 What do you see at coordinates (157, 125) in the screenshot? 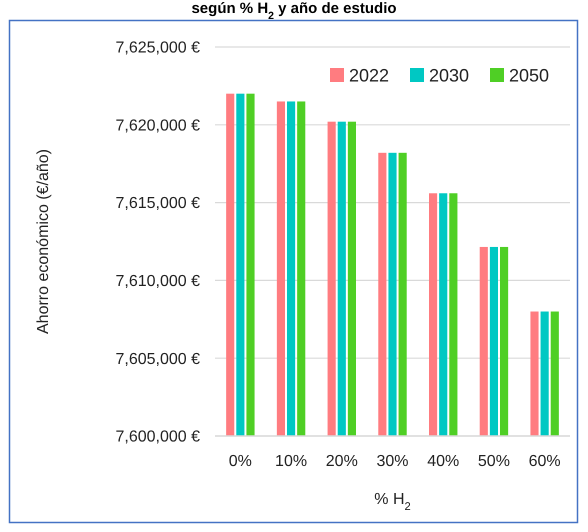
I see `y-tick-label: 7,620,000 €` at bounding box center [157, 125].